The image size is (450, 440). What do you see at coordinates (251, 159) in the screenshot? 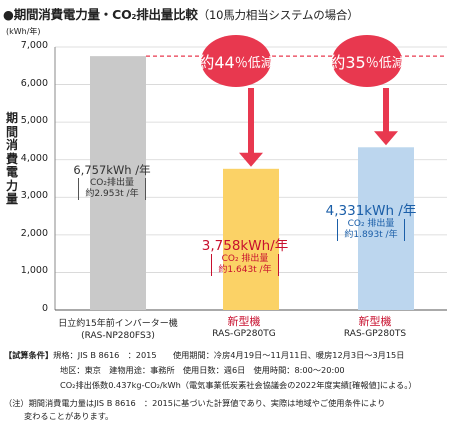
I see `arrow-tg-head` at bounding box center [251, 159].